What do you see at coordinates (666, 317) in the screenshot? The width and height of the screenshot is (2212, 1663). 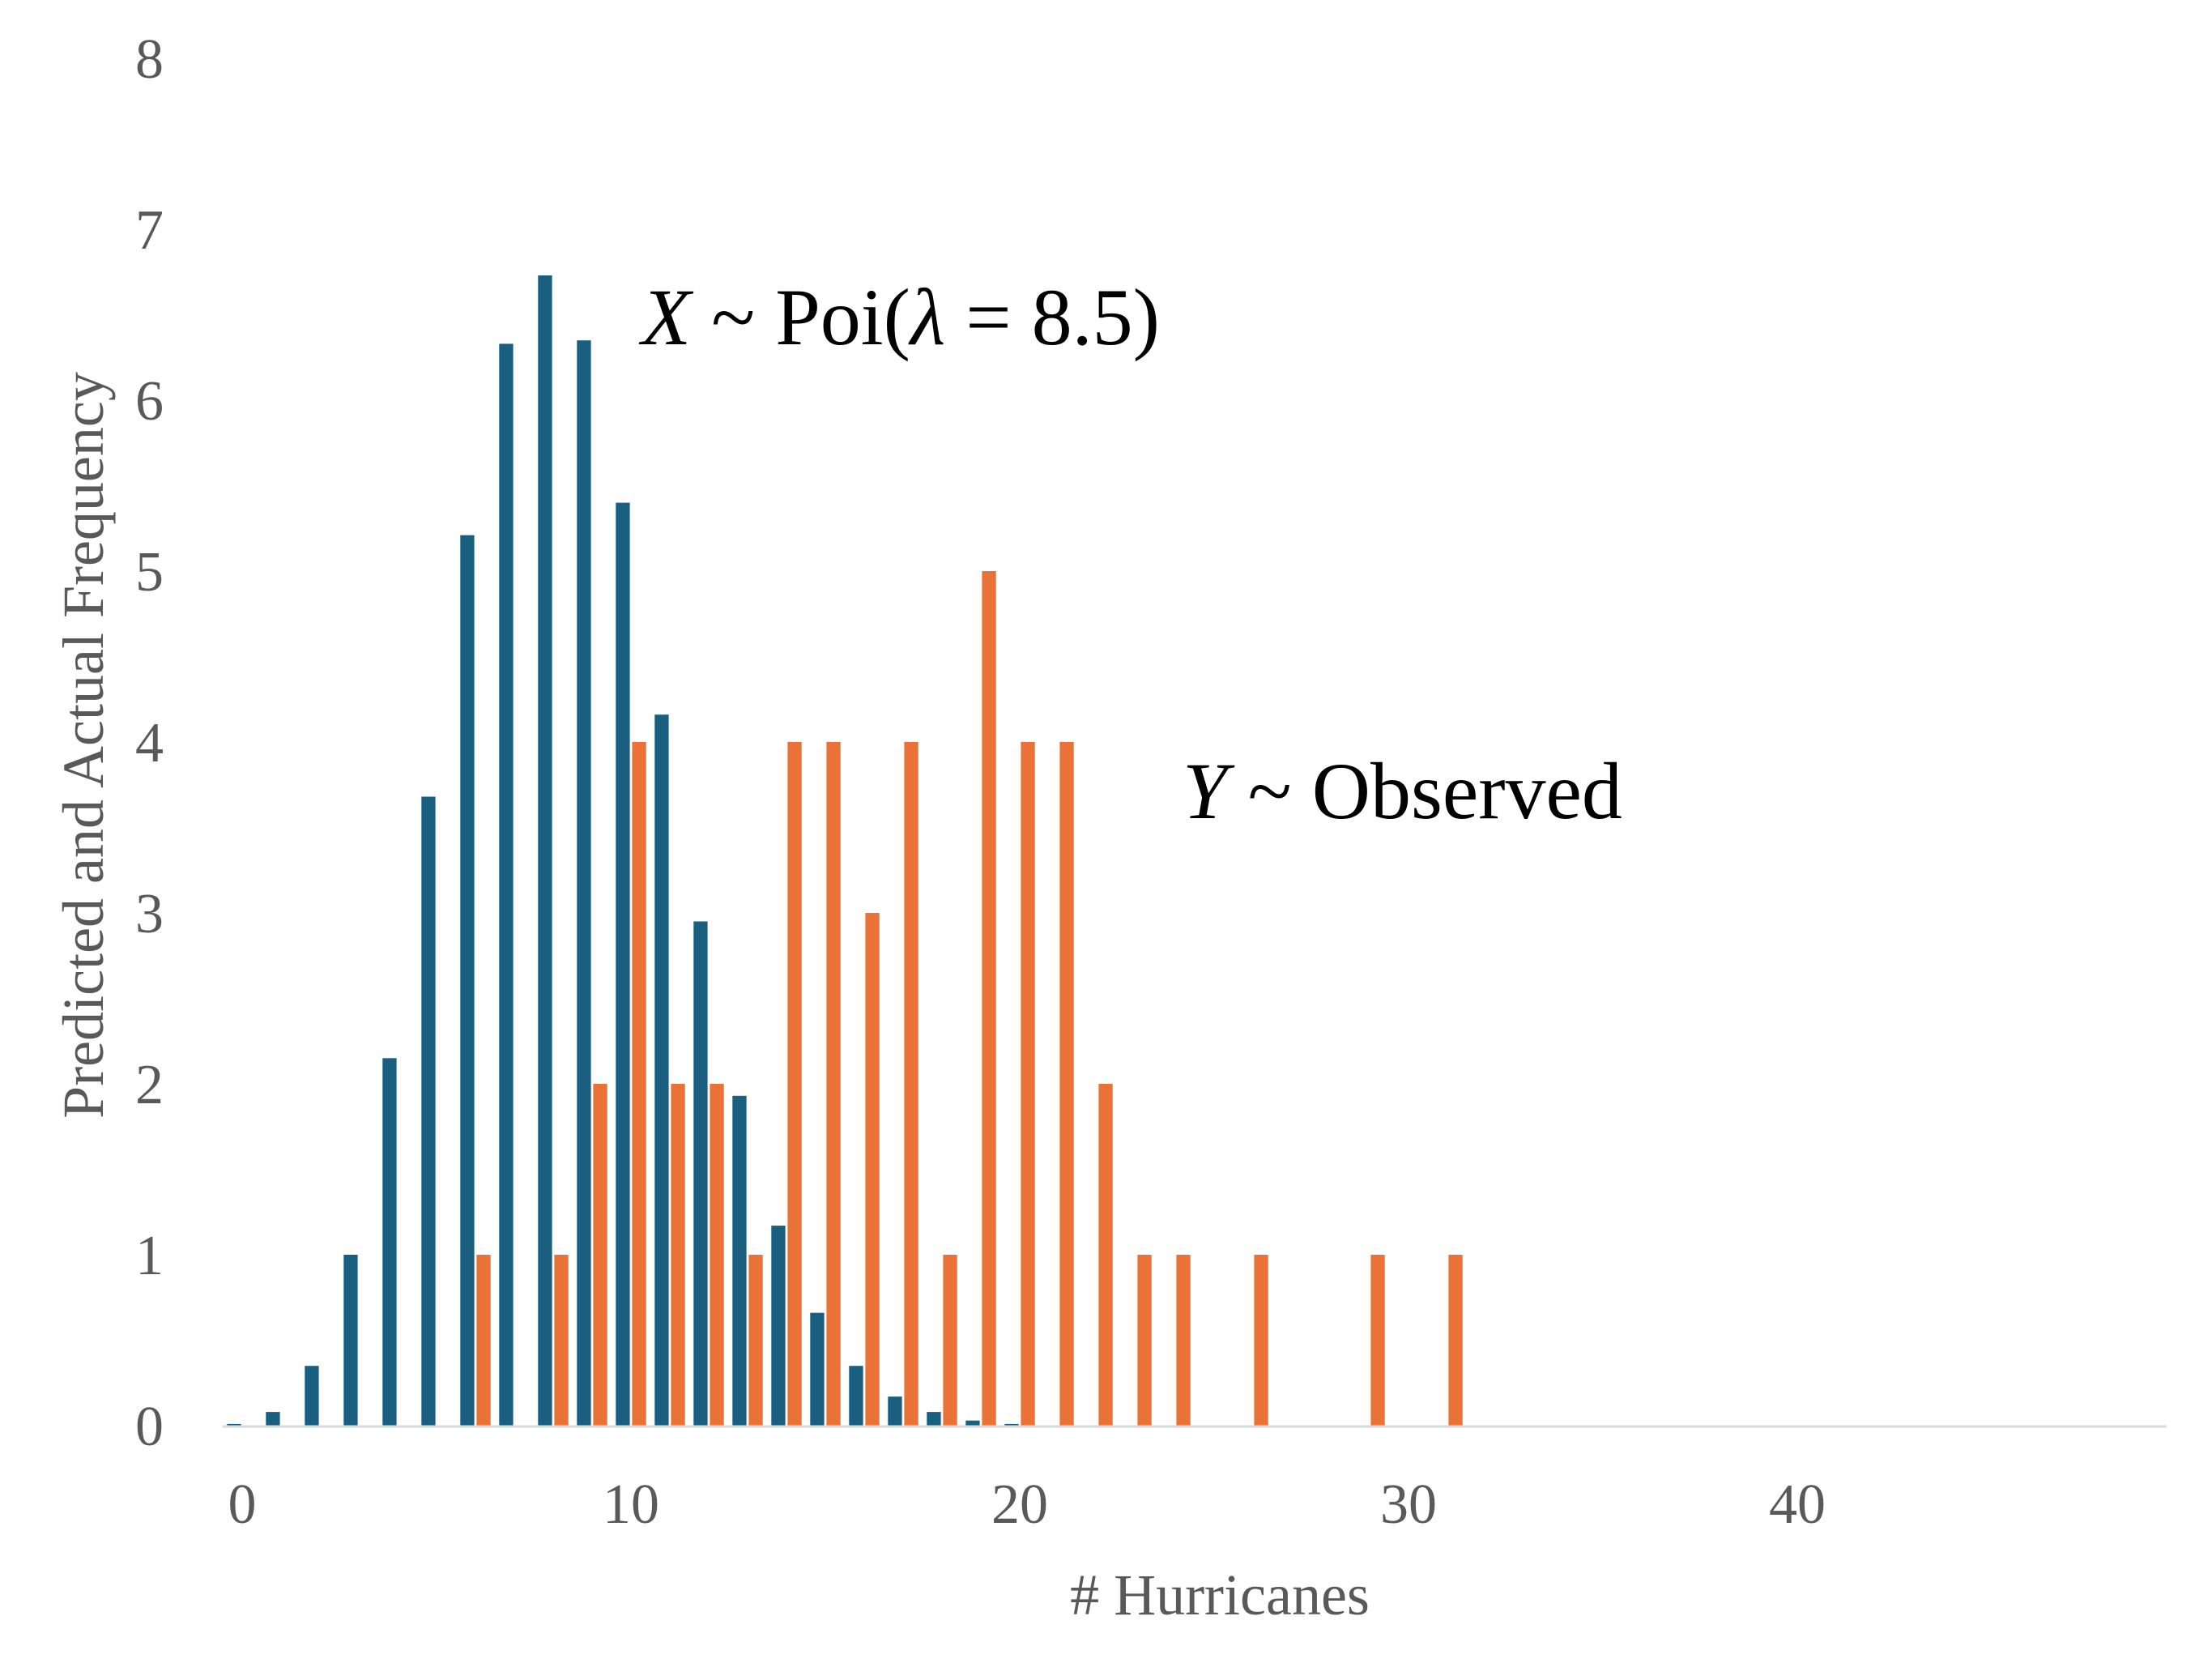 I see `poisson-annotation-var: X` at bounding box center [666, 317].